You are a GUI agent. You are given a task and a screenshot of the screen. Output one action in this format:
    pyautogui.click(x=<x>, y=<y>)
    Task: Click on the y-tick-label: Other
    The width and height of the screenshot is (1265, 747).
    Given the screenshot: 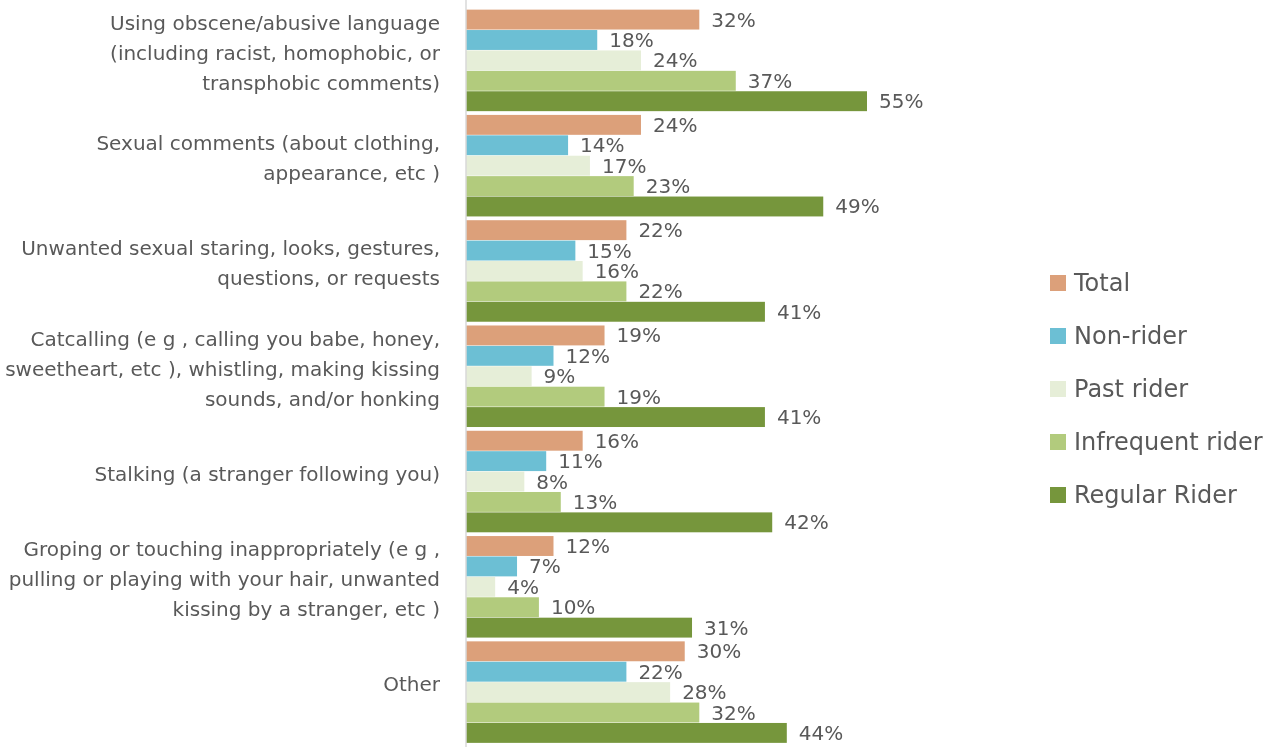 What is the action you would take?
    pyautogui.click(x=412, y=684)
    